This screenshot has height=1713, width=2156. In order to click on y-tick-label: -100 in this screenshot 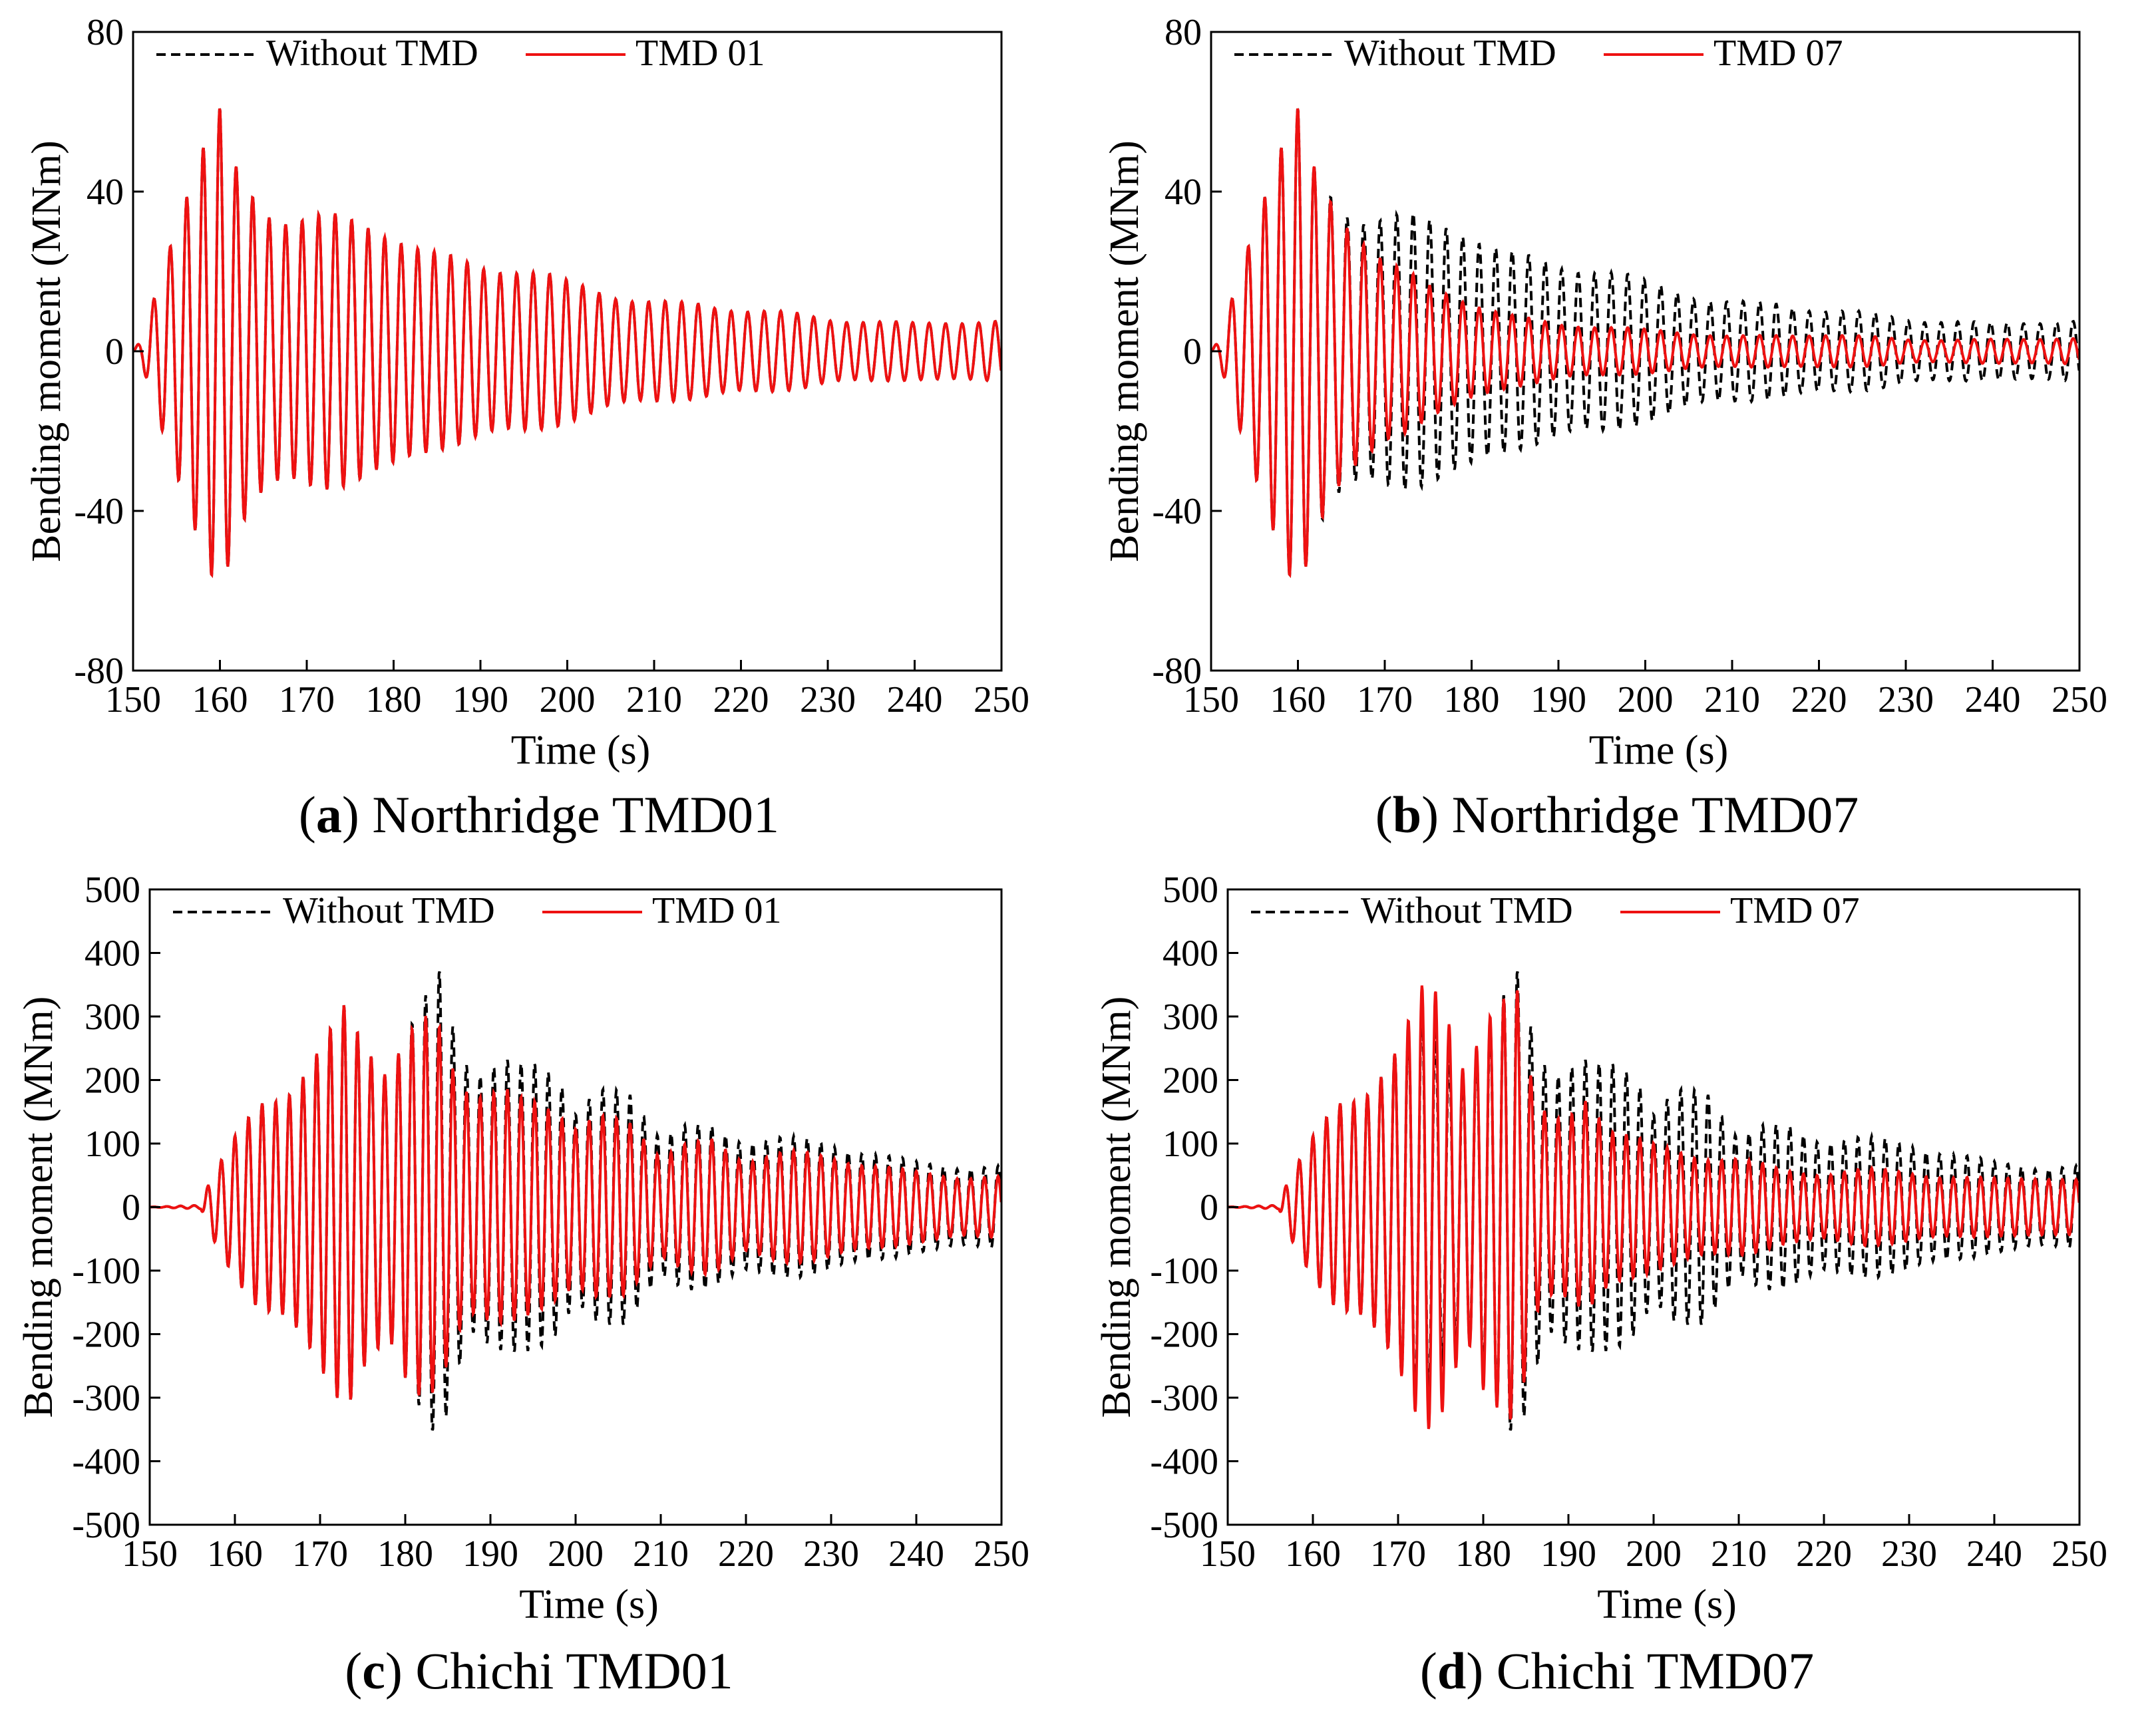, I will do `click(1184, 1272)`.